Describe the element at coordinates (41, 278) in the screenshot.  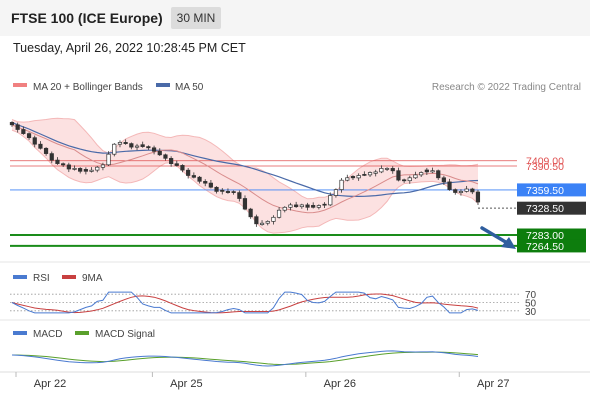
I see `rsi-legend-label: RSI` at that location.